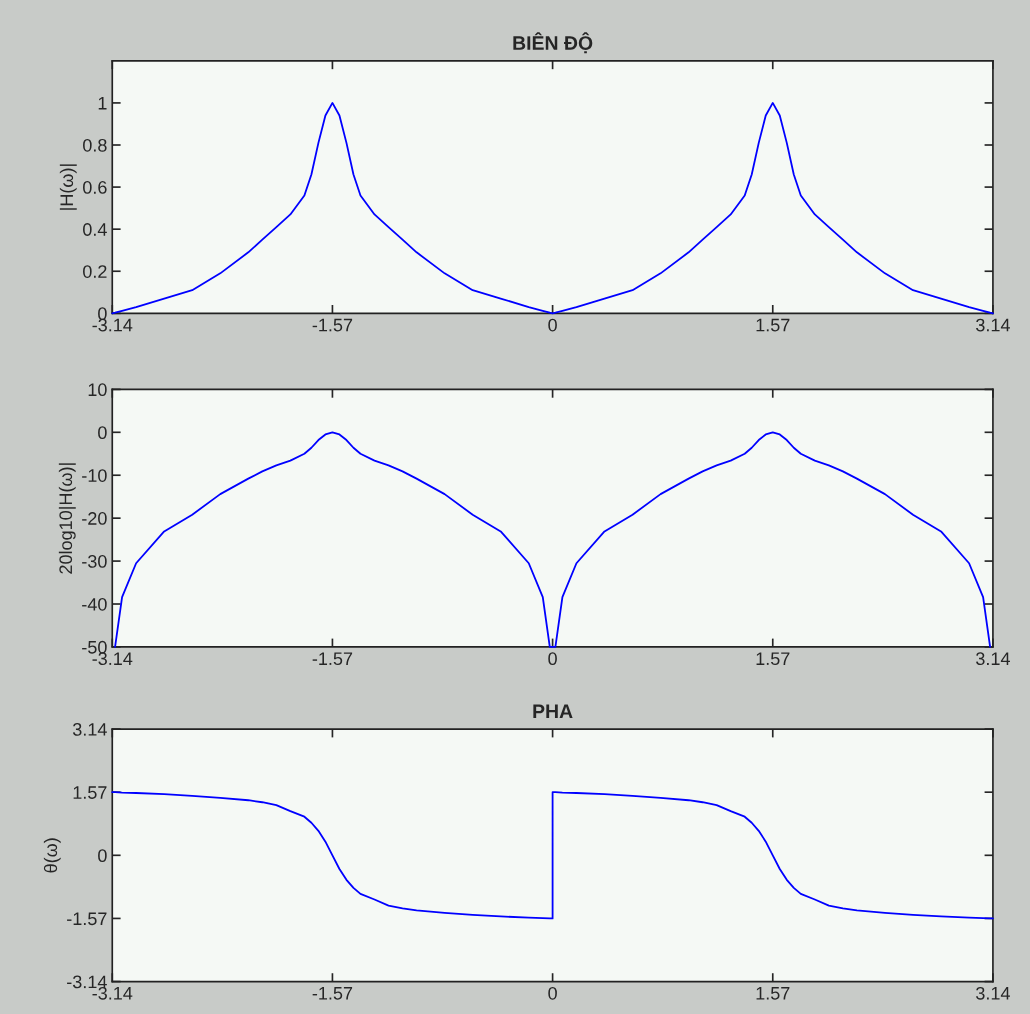 Image resolution: width=1030 pixels, height=1014 pixels. I want to click on y-tick-label: -20, so click(94, 518).